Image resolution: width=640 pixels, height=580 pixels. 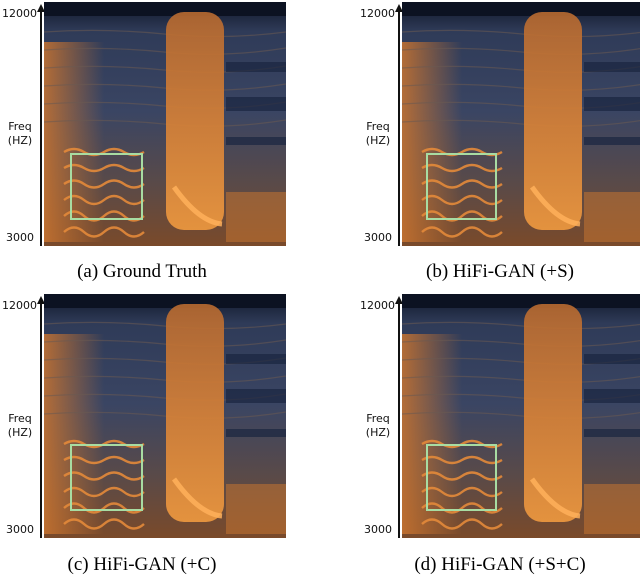 What do you see at coordinates (500, 271) in the screenshot?
I see `panel-caption: (b) HiFi-GAN (+S)` at bounding box center [500, 271].